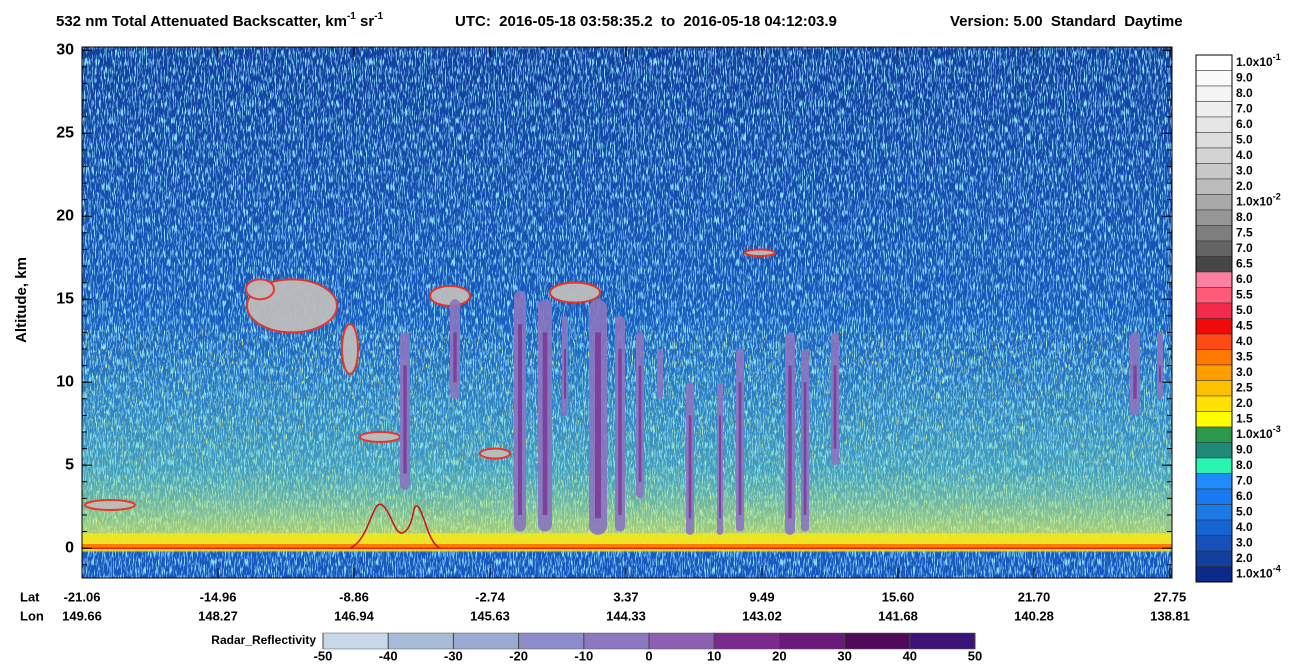  I want to click on radar-tick-label: 20, so click(779, 655).